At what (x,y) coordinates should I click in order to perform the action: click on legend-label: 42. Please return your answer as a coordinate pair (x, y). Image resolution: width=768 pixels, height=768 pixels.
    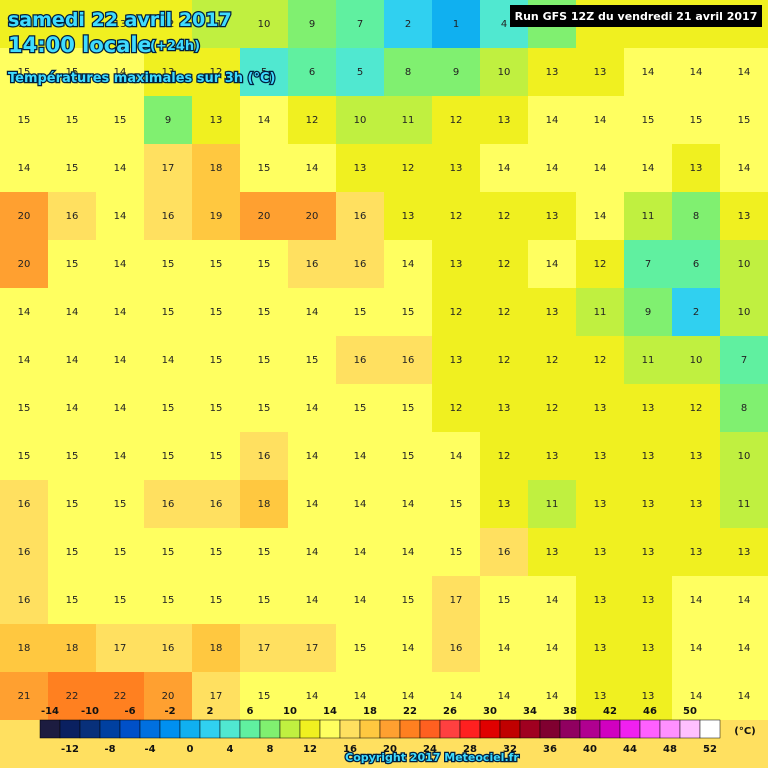
    Looking at the image, I should click on (610, 711).